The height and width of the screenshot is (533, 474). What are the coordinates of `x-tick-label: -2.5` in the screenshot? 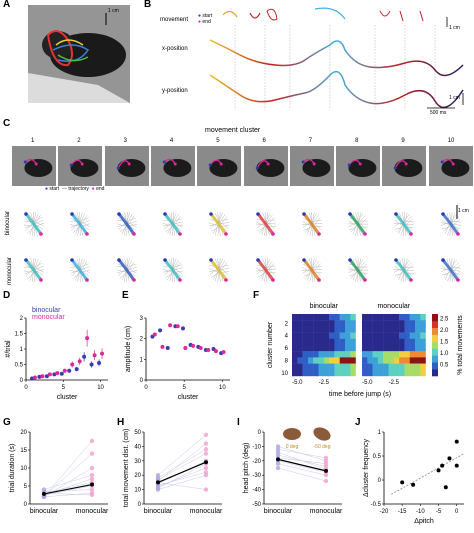 It's located at (394, 383).